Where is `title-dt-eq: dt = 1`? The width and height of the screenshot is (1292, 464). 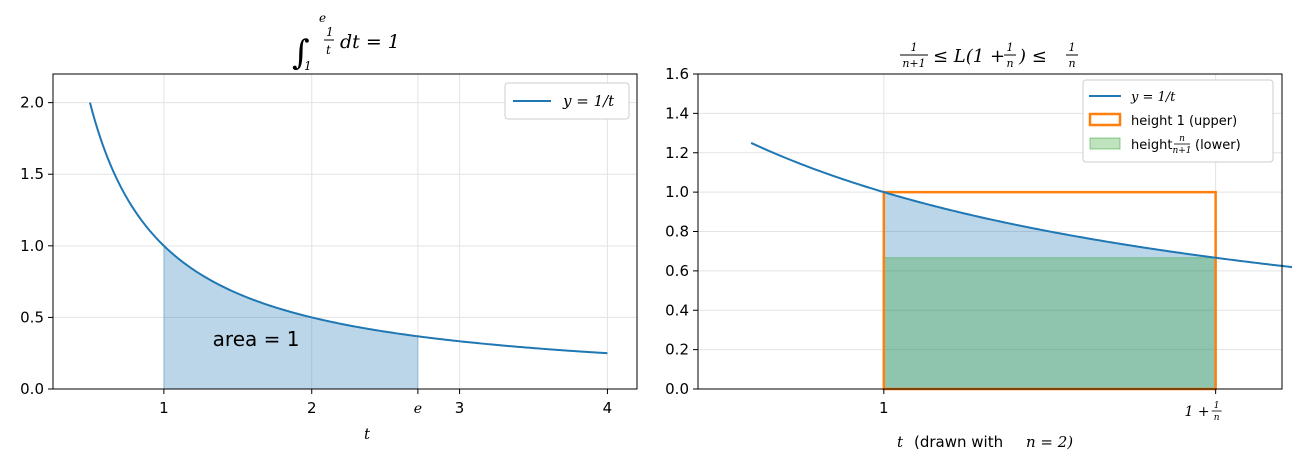
title-dt-eq: dt = 1 is located at coordinates (370, 42).